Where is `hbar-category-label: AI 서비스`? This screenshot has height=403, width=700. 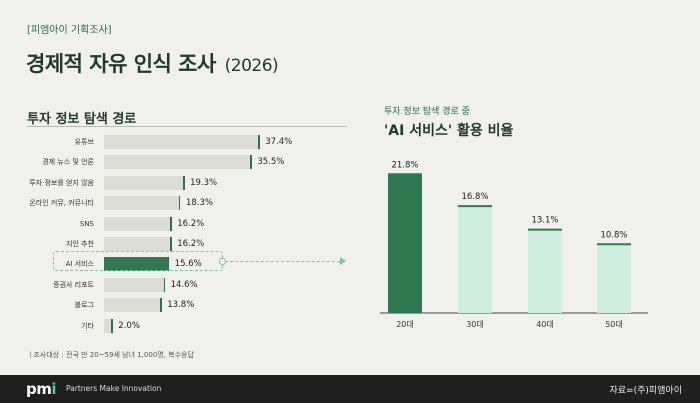 hbar-category-label: AI 서비스 is located at coordinates (79, 264).